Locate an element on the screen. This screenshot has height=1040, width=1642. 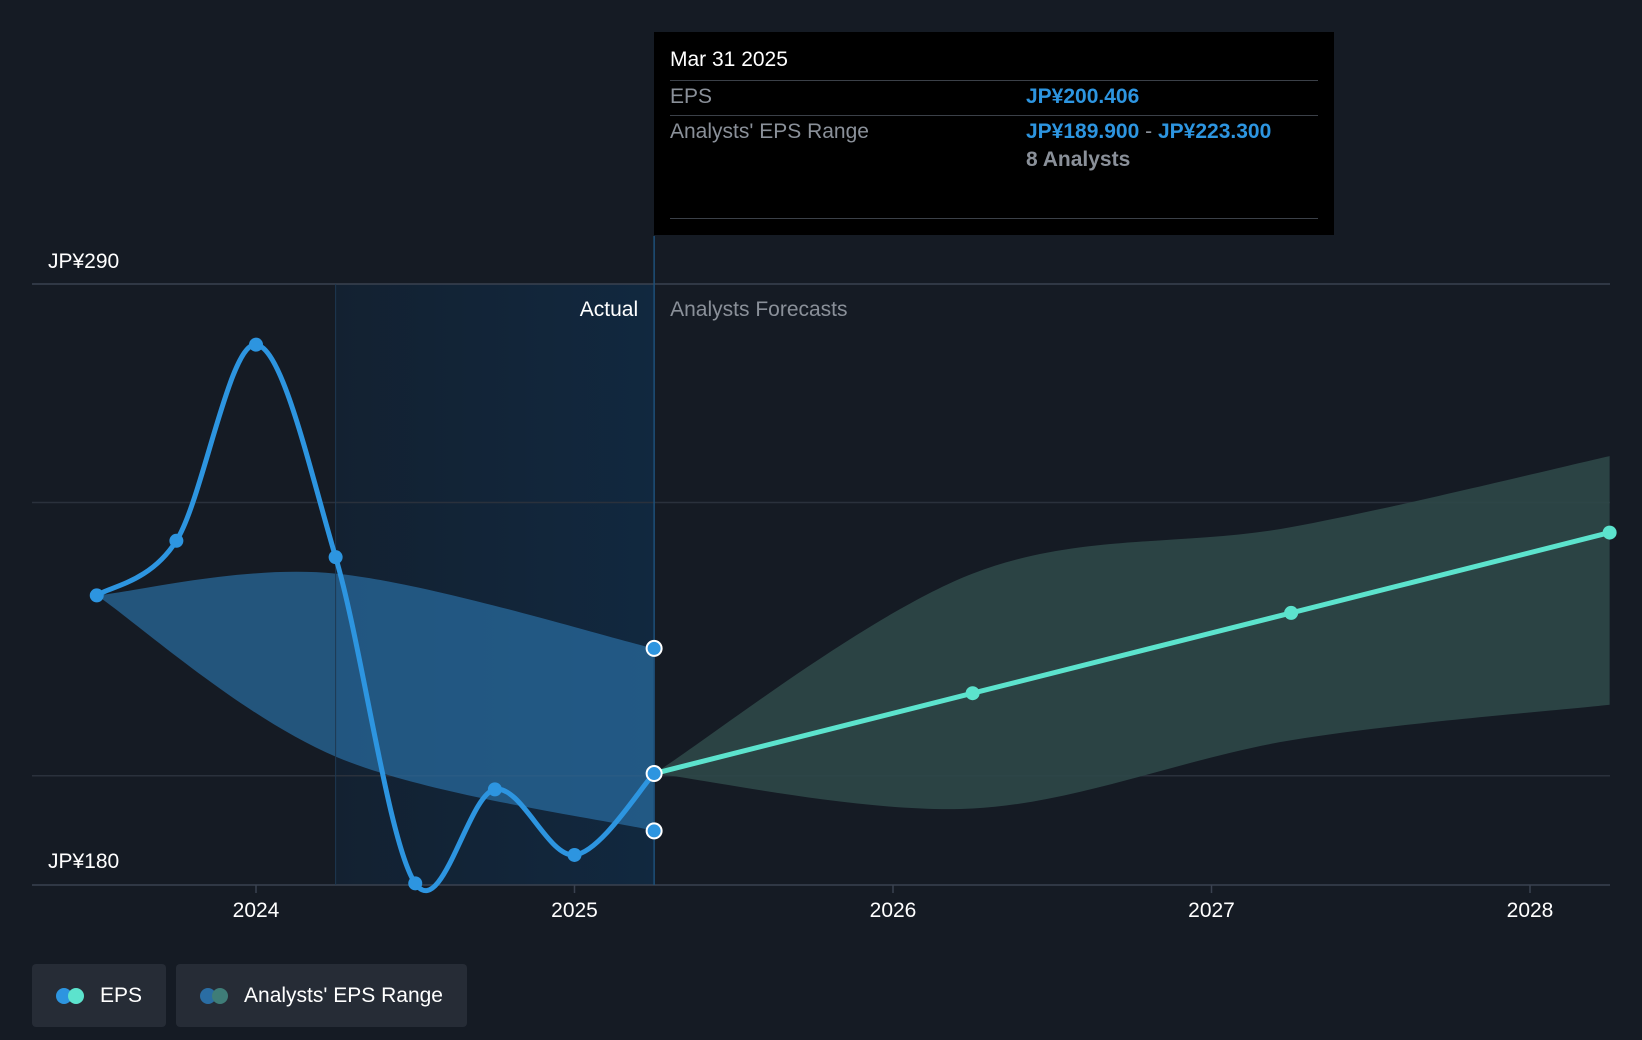
forecast-region-label: Analysts Forecasts is located at coordinates (758, 309).